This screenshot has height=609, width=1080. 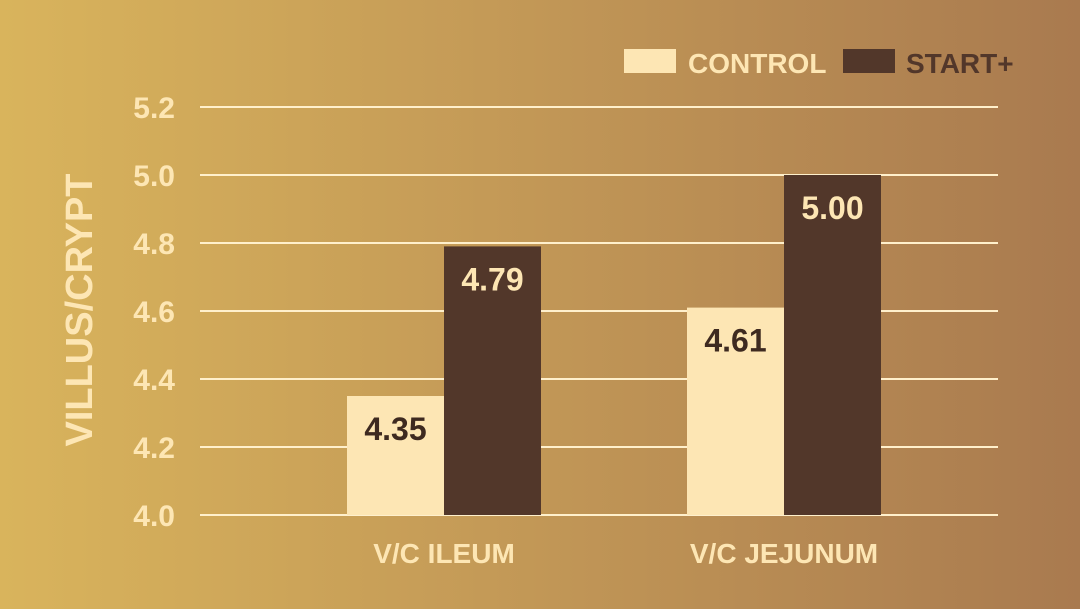 What do you see at coordinates (492, 279) in the screenshot?
I see `data-label: 4.79` at bounding box center [492, 279].